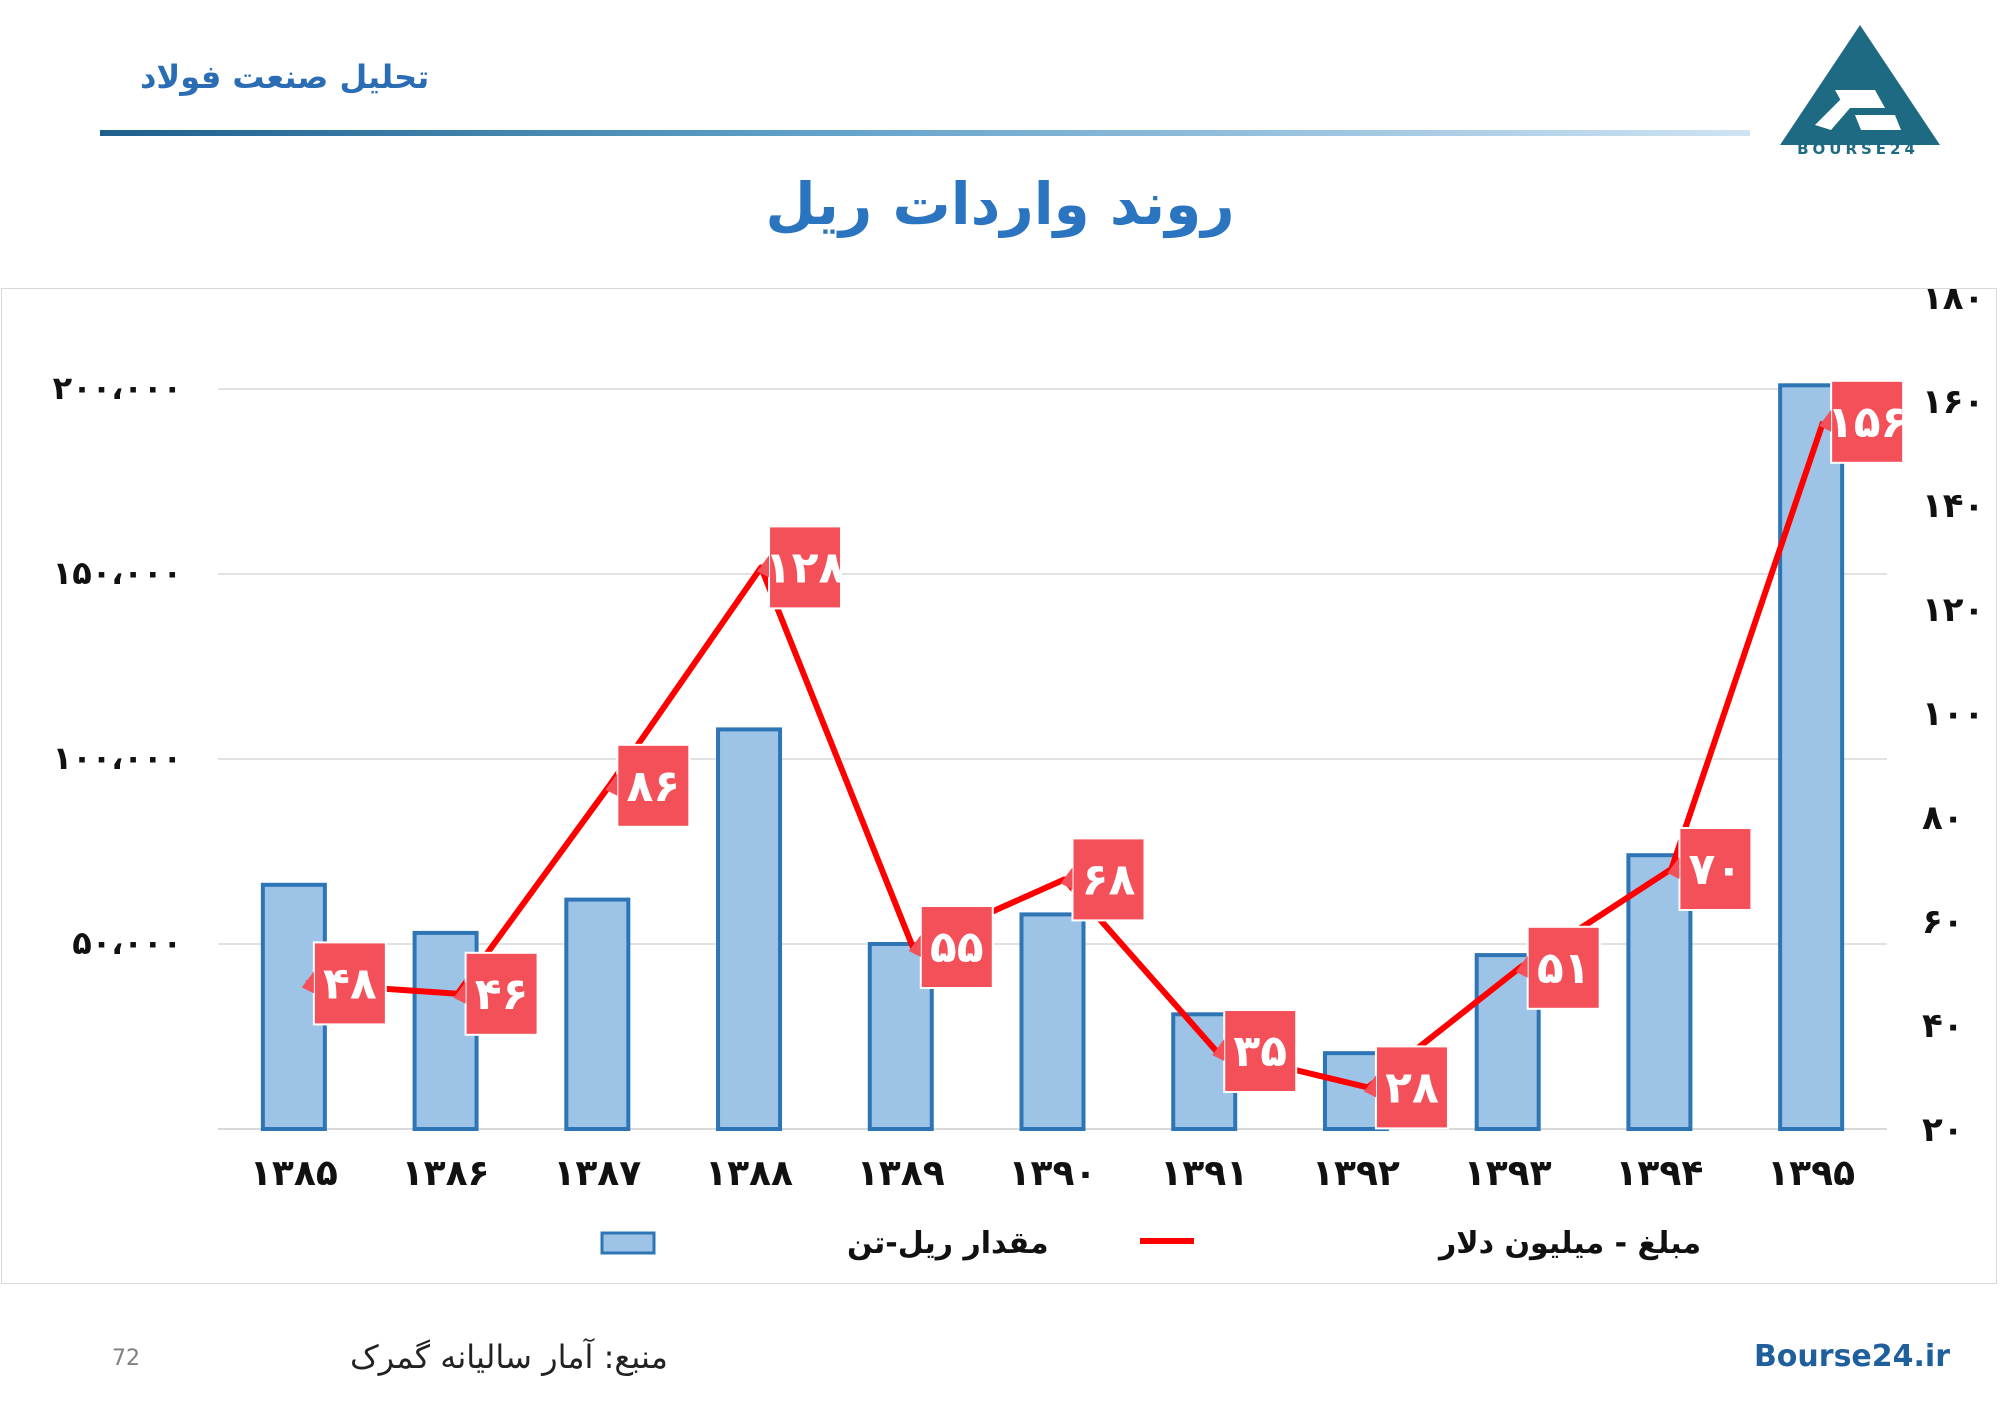 The width and height of the screenshot is (2000, 1414). Describe the element at coordinates (446, 1173) in the screenshot. I see `x-tick-label: ۱۳۸۶` at that location.